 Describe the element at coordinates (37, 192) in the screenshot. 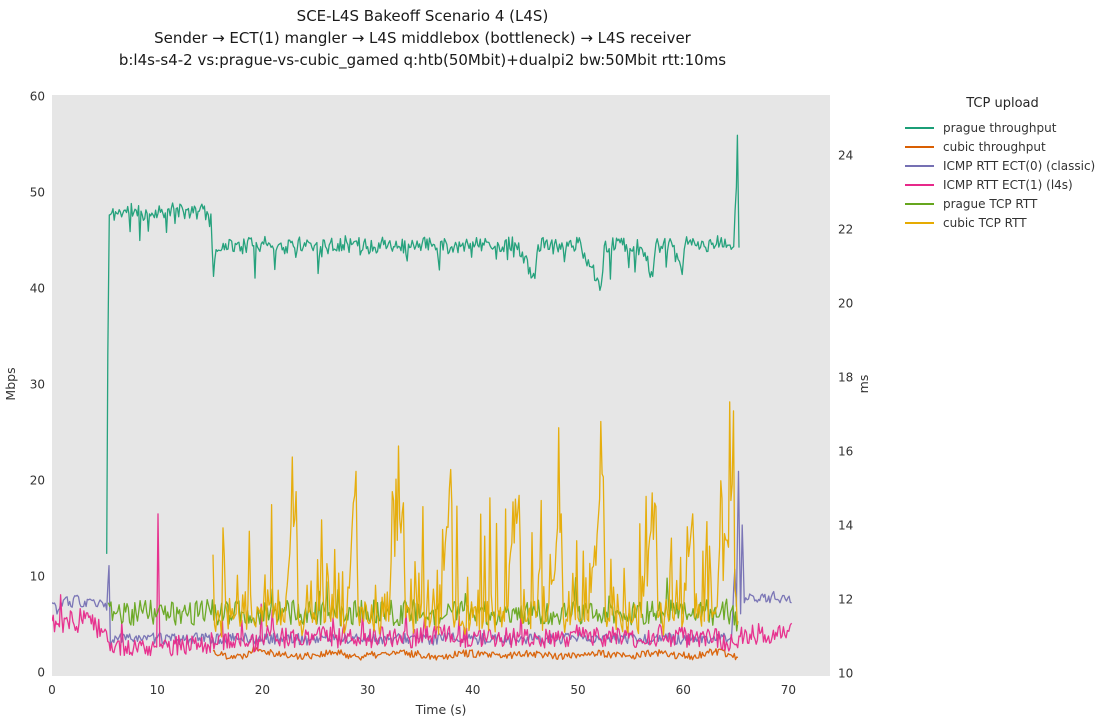

I see `y-left-tick-label: 50` at that location.